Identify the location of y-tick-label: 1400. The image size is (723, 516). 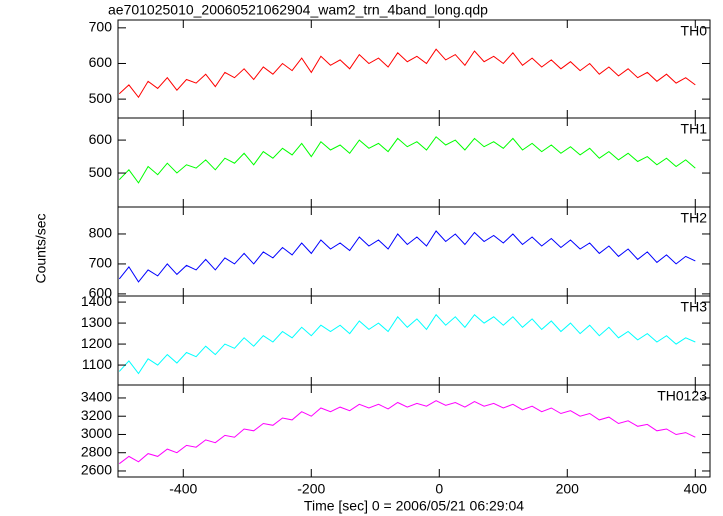
(96, 301).